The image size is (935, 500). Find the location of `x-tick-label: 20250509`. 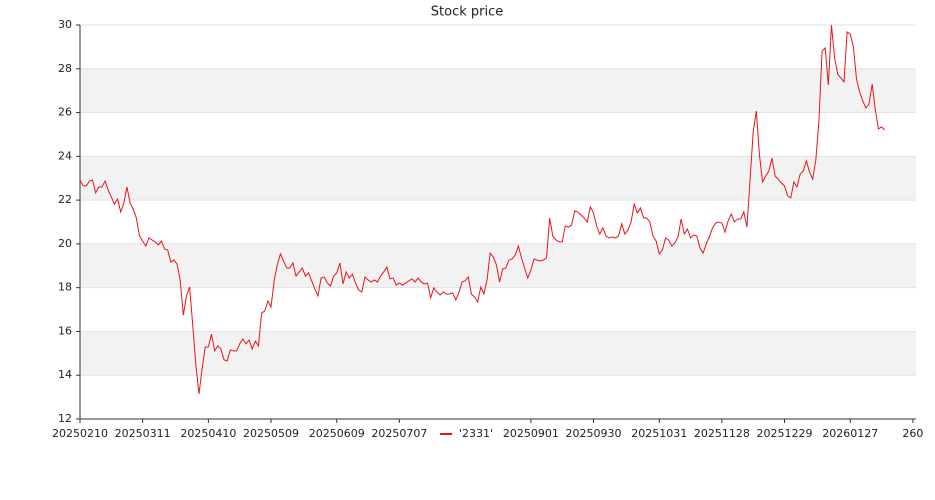

x-tick-label: 20250509 is located at coordinates (271, 433).